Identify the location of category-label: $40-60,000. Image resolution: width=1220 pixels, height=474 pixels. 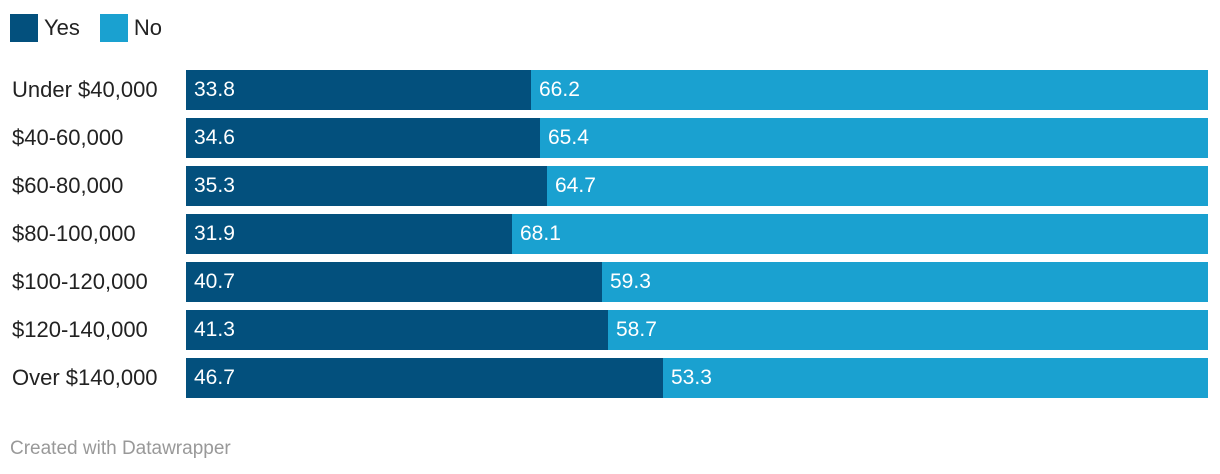
(68, 137).